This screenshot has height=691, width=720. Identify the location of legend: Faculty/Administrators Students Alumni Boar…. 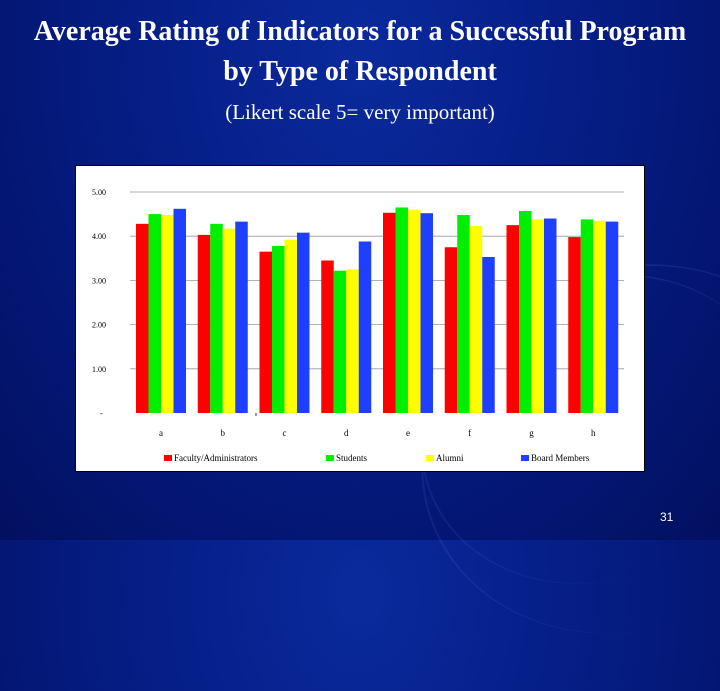
(377, 458).